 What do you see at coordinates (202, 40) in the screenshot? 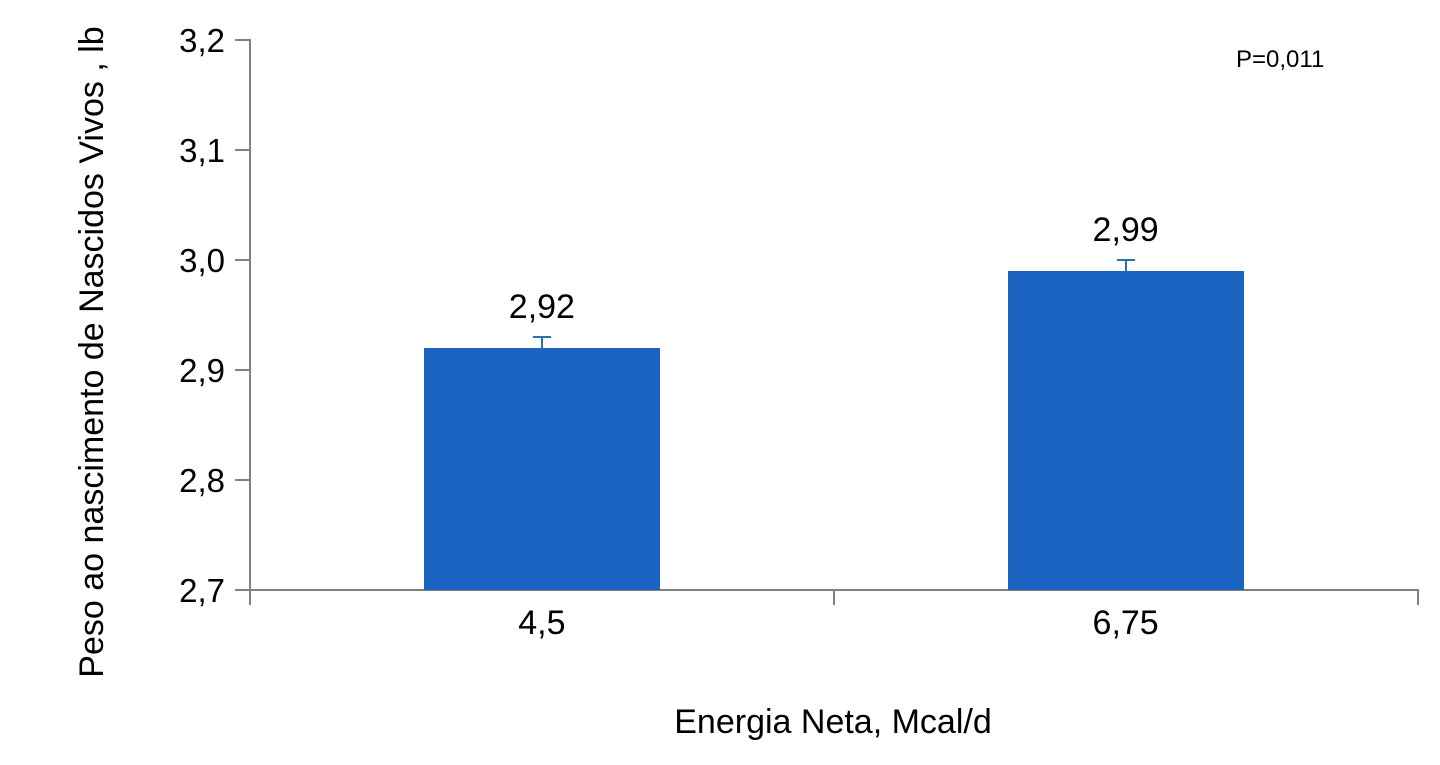
I see `y-tick-label: 3,2` at bounding box center [202, 40].